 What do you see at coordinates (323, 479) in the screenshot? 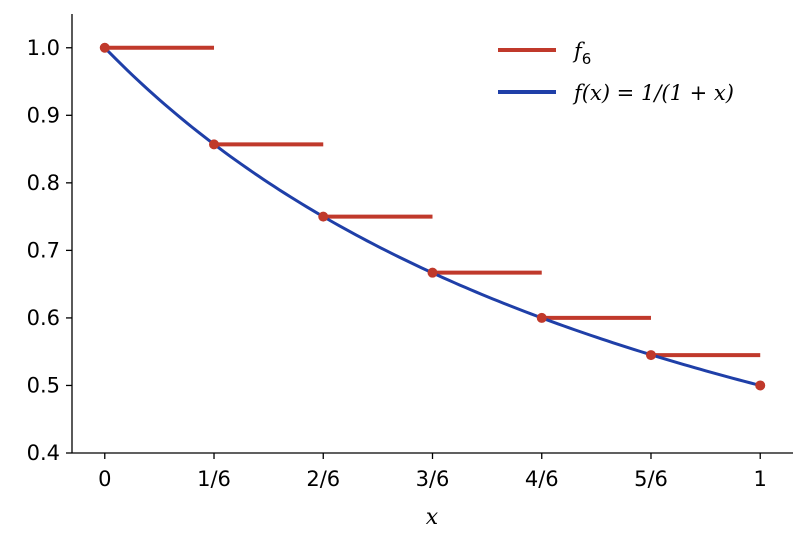
I see `x-tick-label: 2/6` at bounding box center [323, 479].